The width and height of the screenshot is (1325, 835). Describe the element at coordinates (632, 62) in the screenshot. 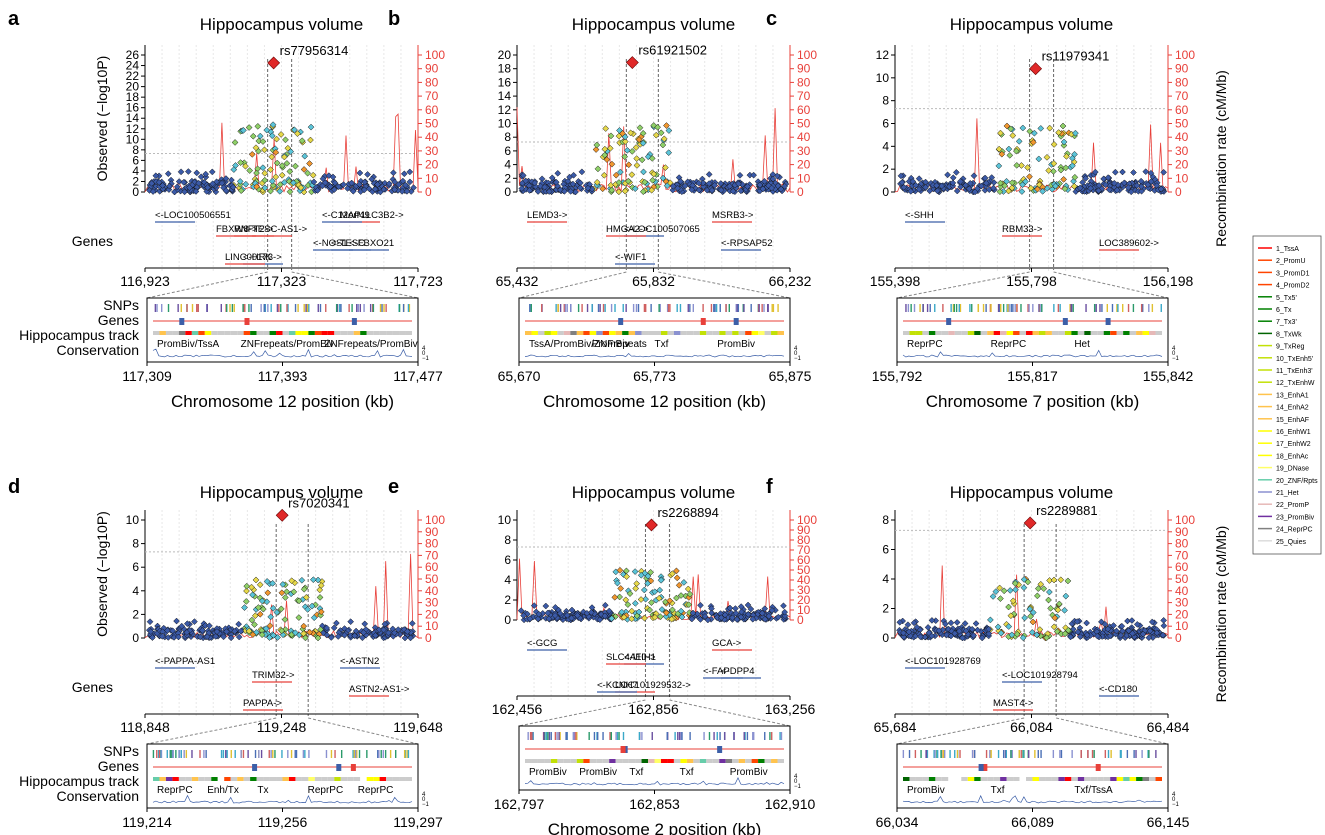

I see `lead-snp-point` at that location.